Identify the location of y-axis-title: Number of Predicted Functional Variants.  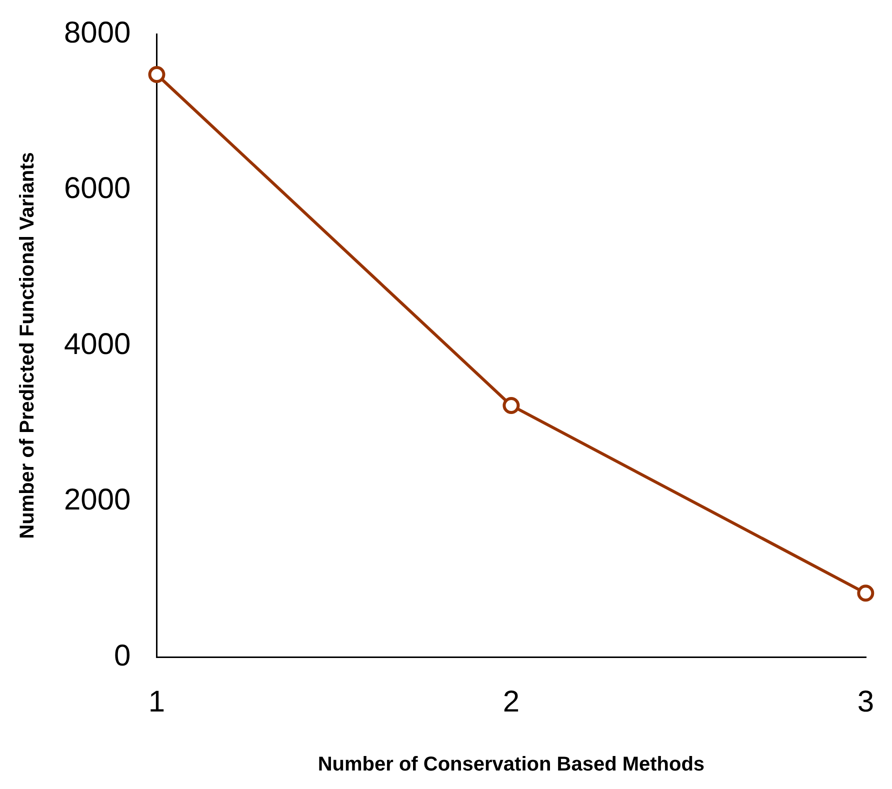
(27, 345).